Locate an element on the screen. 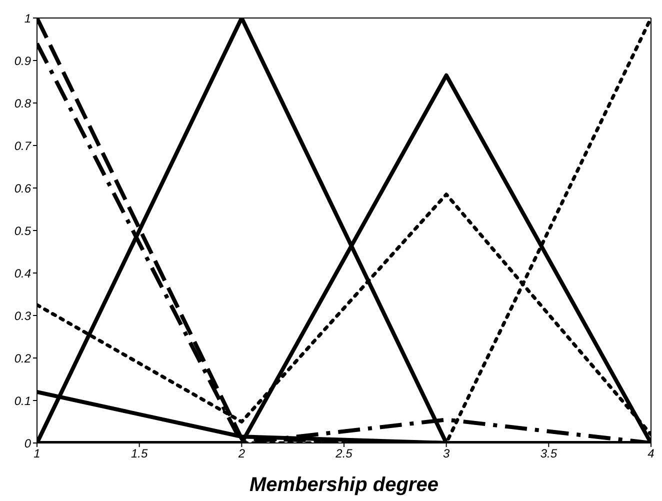  x-tick-label: 3.5 is located at coordinates (549, 453).